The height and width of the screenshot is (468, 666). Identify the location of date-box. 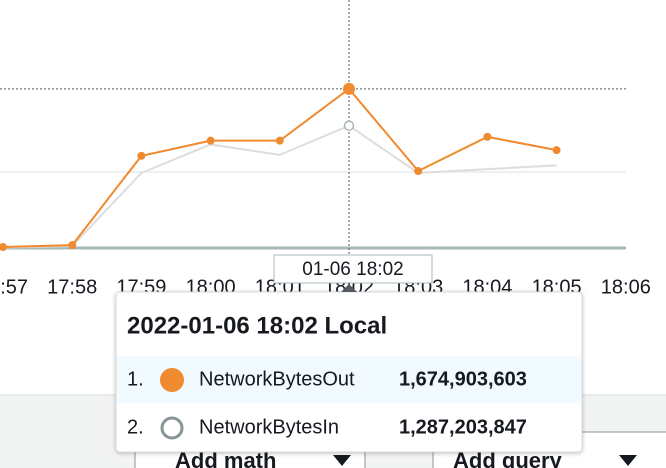
(353, 269).